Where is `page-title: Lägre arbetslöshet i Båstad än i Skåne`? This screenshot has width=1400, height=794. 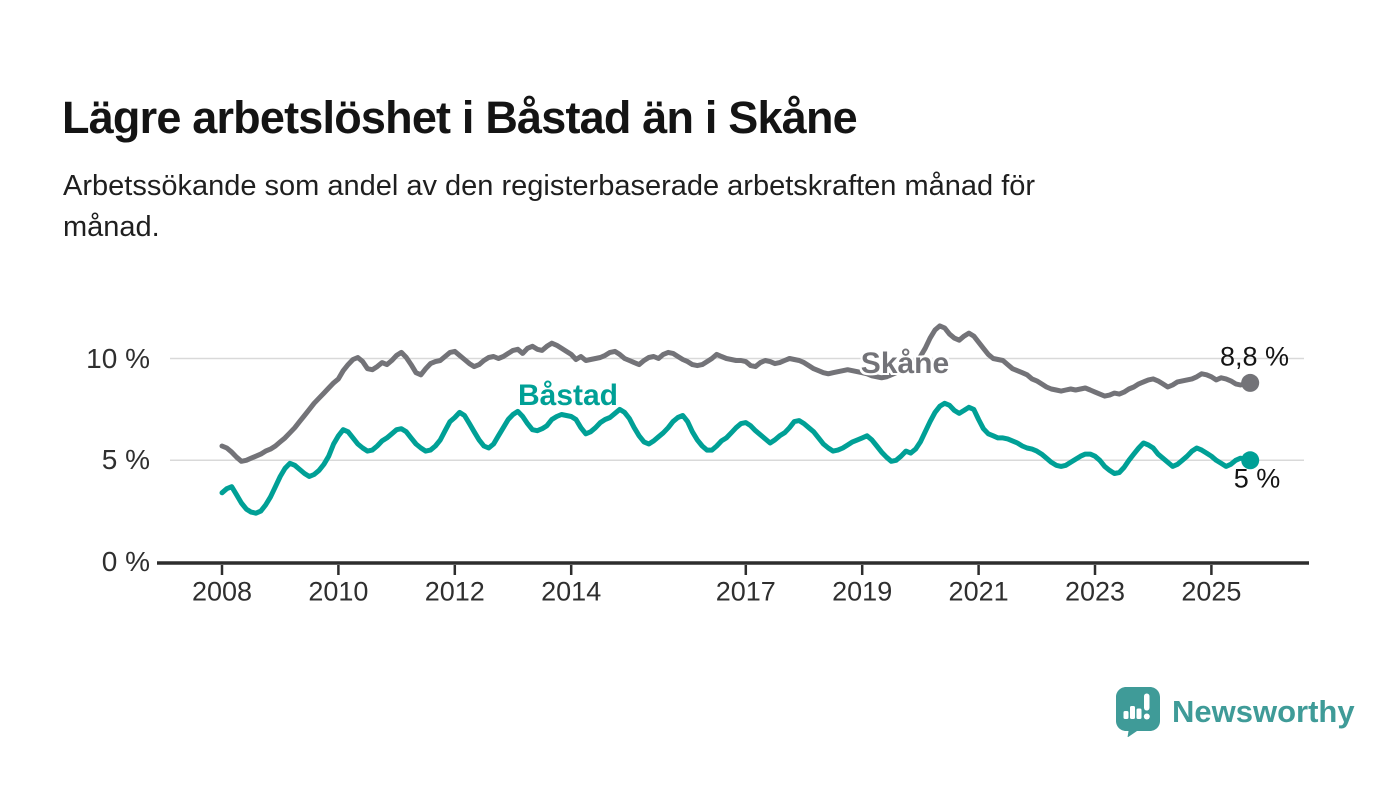
page-title: Lägre arbetslöshet i Båstad än i Skåne is located at coordinates (460, 118).